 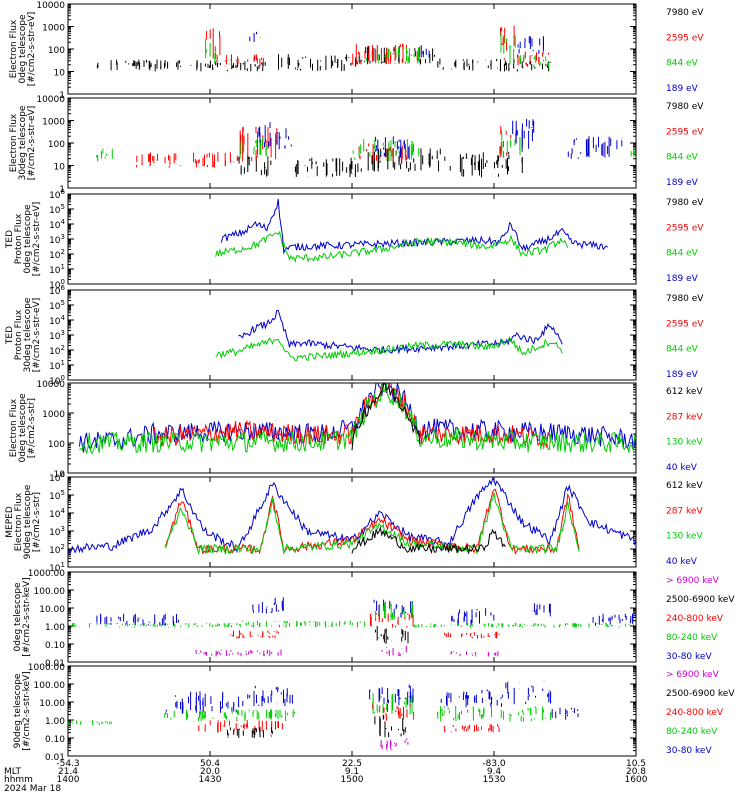 I want to click on legend-entry: 80-240 keV, so click(x=692, y=638).